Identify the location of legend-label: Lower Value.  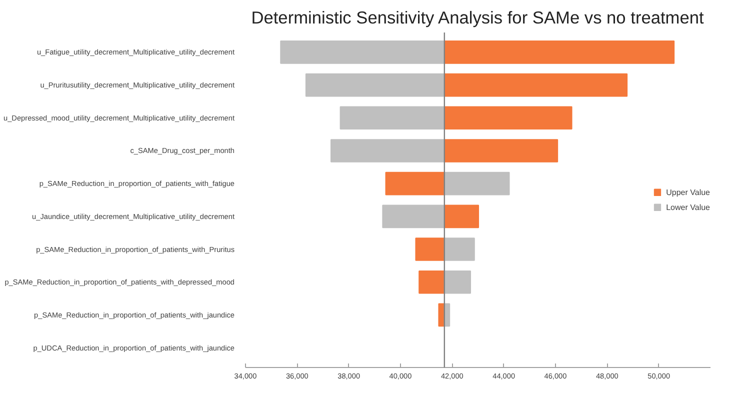
(688, 207).